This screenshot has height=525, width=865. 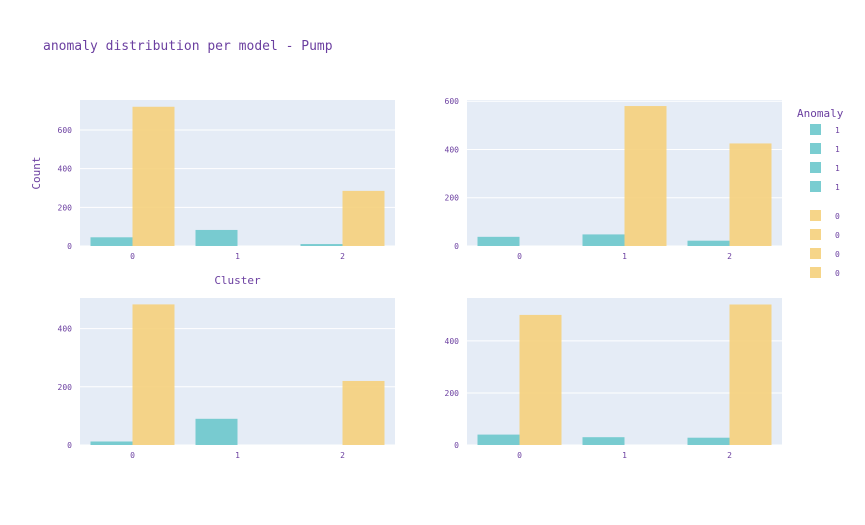 What do you see at coordinates (613, 179) in the screenshot?
I see `subplot-1: 0 200 400 600 0 1 2` at bounding box center [613, 179].